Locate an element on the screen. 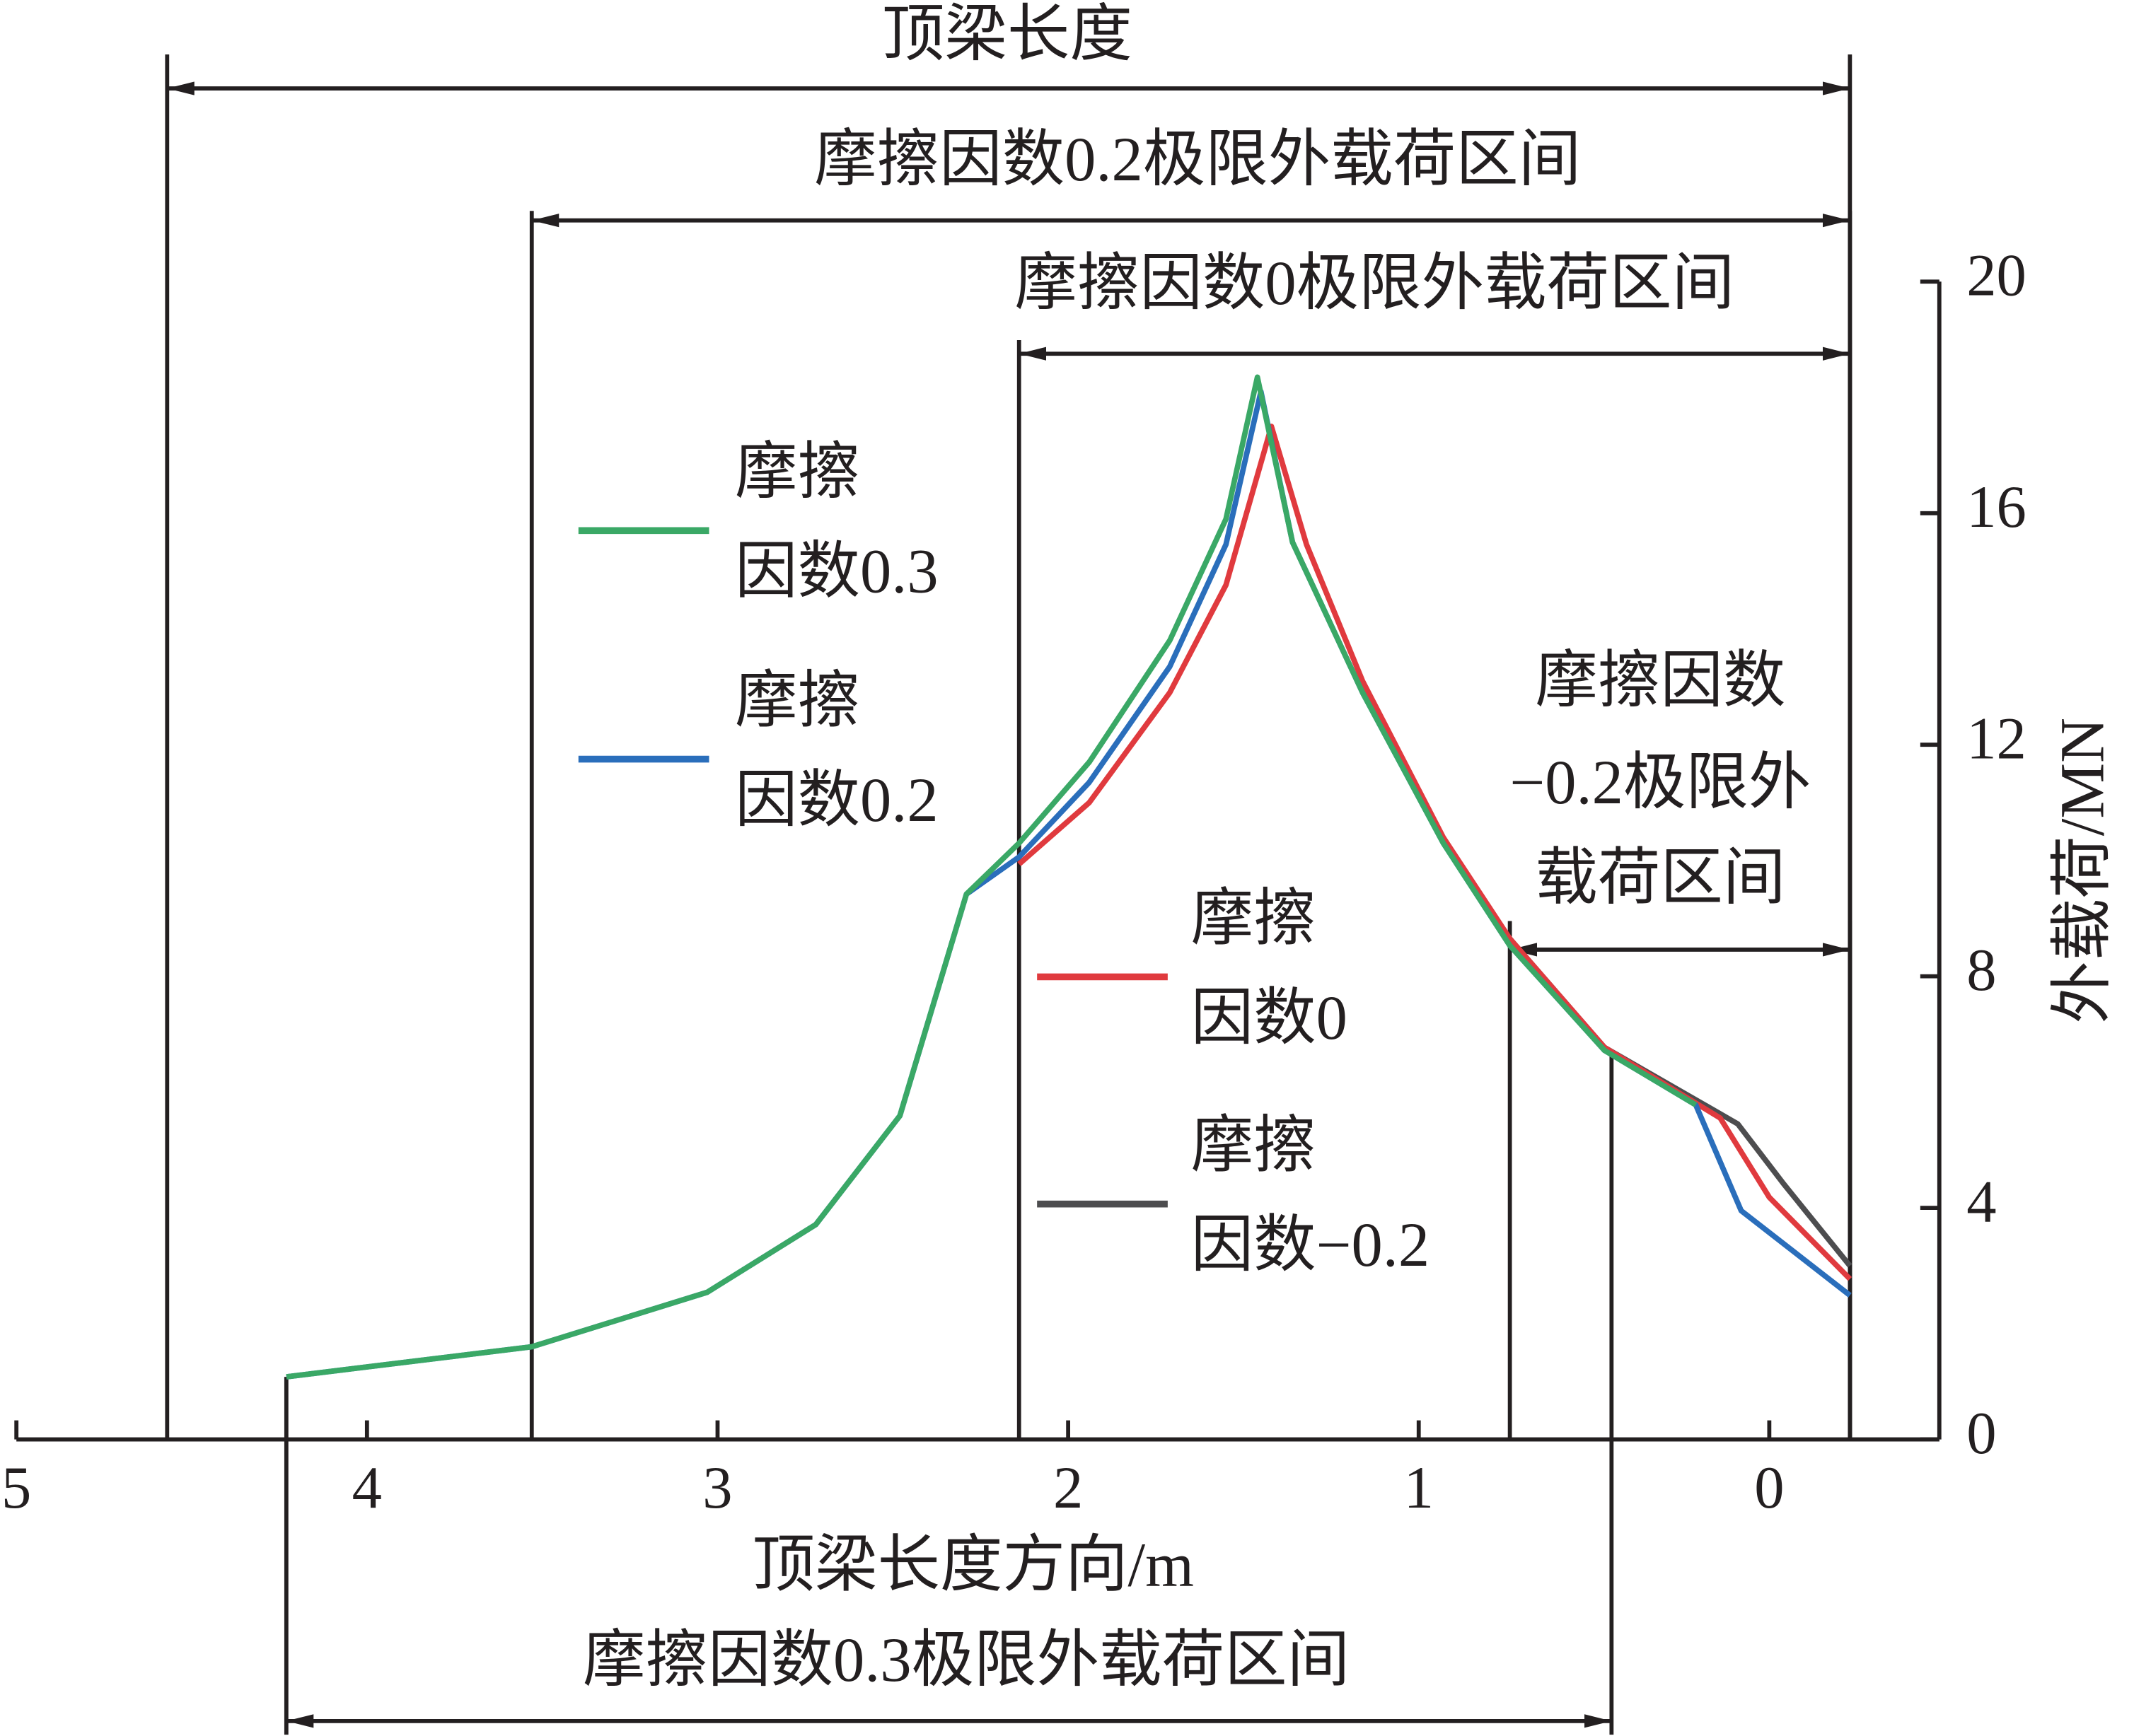 The height and width of the screenshot is (1736, 2134). y-tick-label: 12 is located at coordinates (1996, 739).